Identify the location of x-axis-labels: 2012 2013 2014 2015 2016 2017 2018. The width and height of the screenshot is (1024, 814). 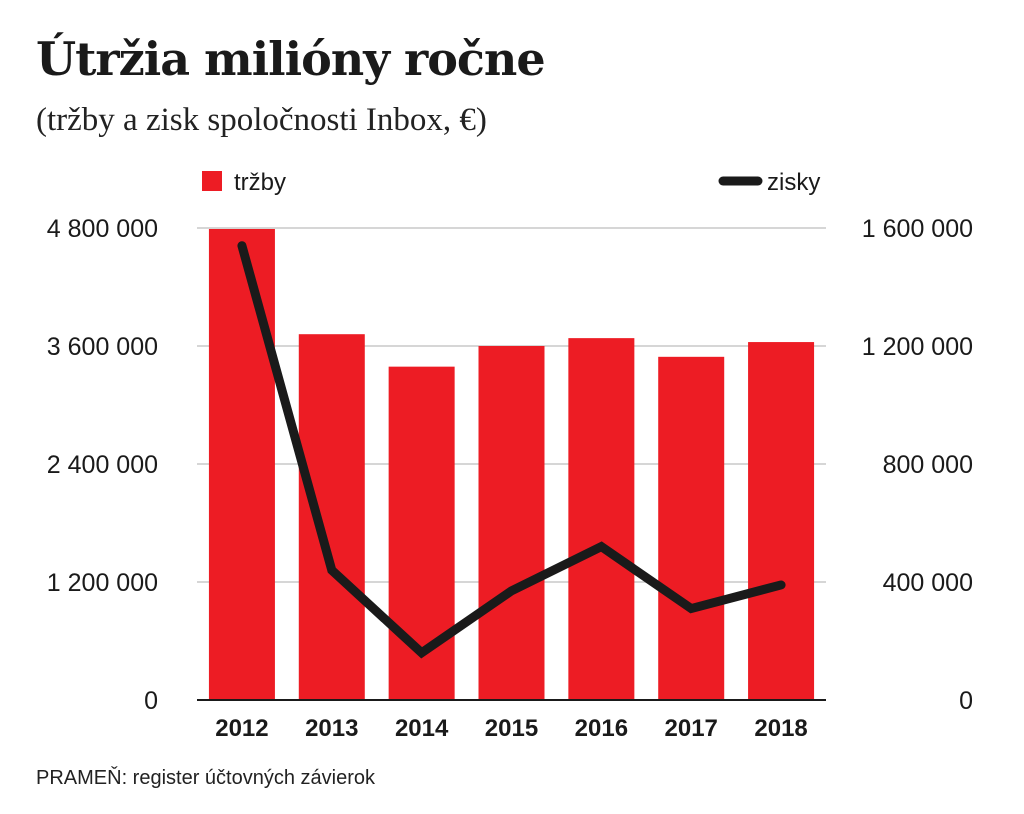
(511, 728).